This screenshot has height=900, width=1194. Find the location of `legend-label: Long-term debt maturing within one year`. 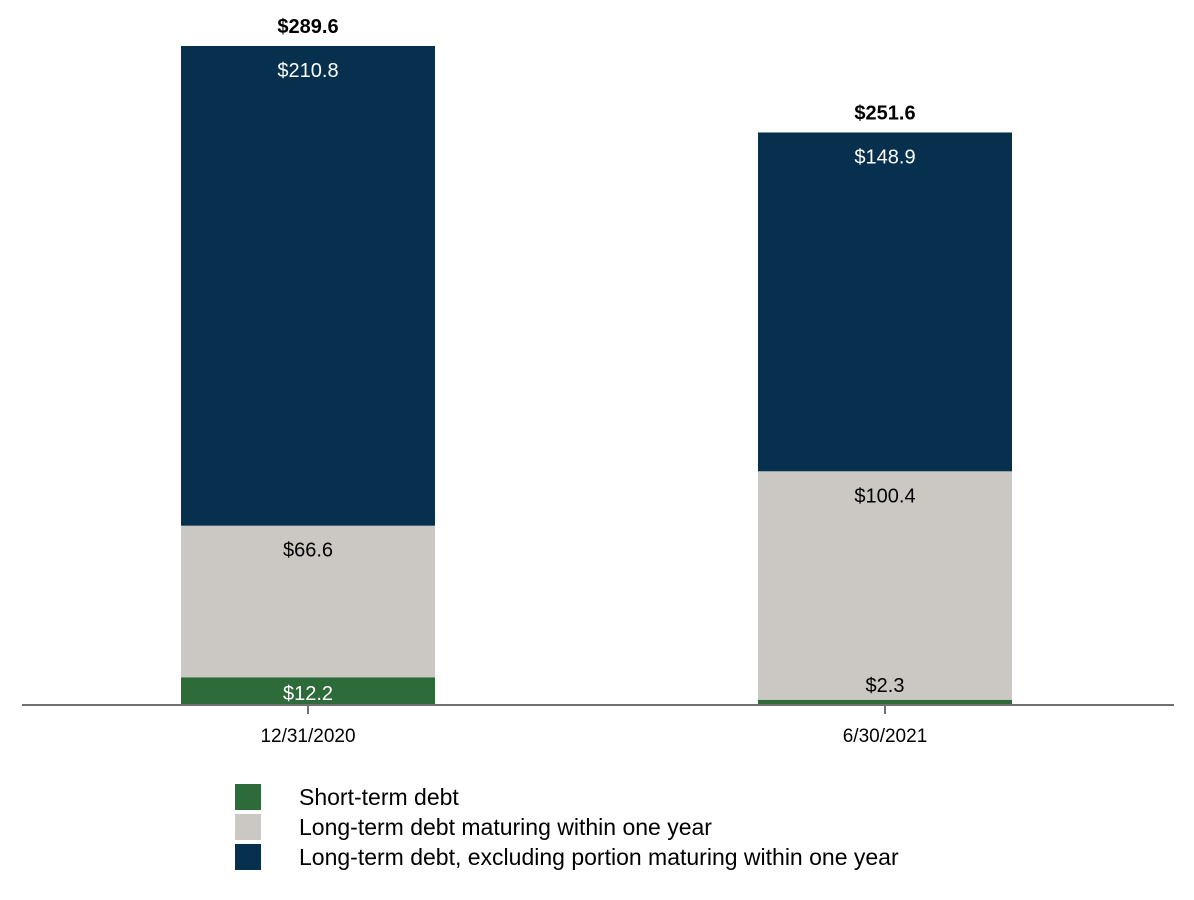

legend-label: Long-term debt maturing within one year is located at coordinates (505, 826).